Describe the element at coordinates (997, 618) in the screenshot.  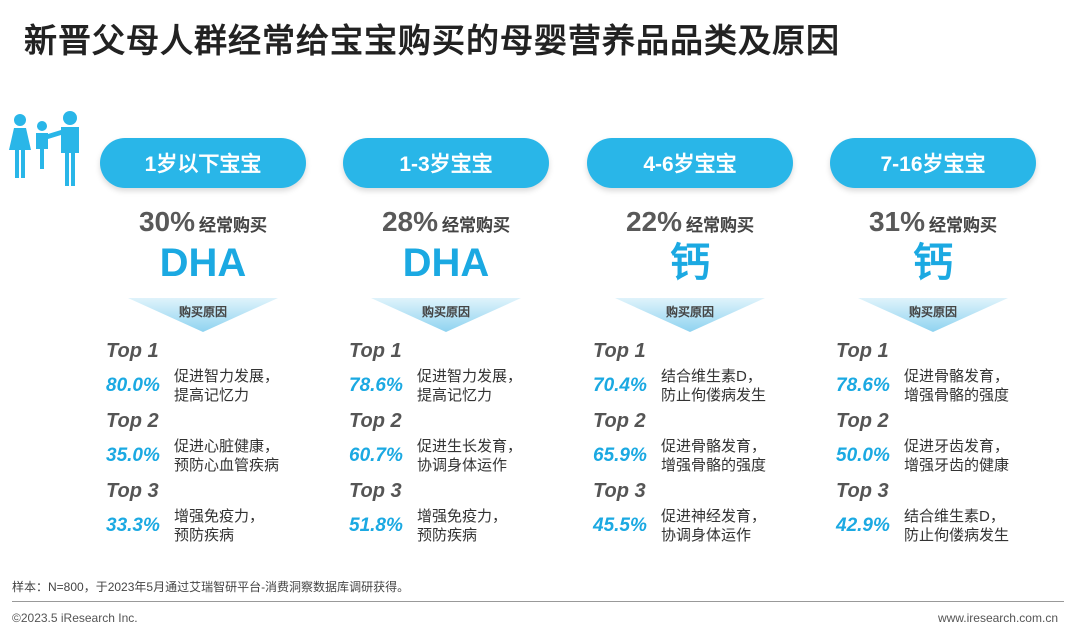
I see `website-link: www.iresearch.com.cn` at that location.